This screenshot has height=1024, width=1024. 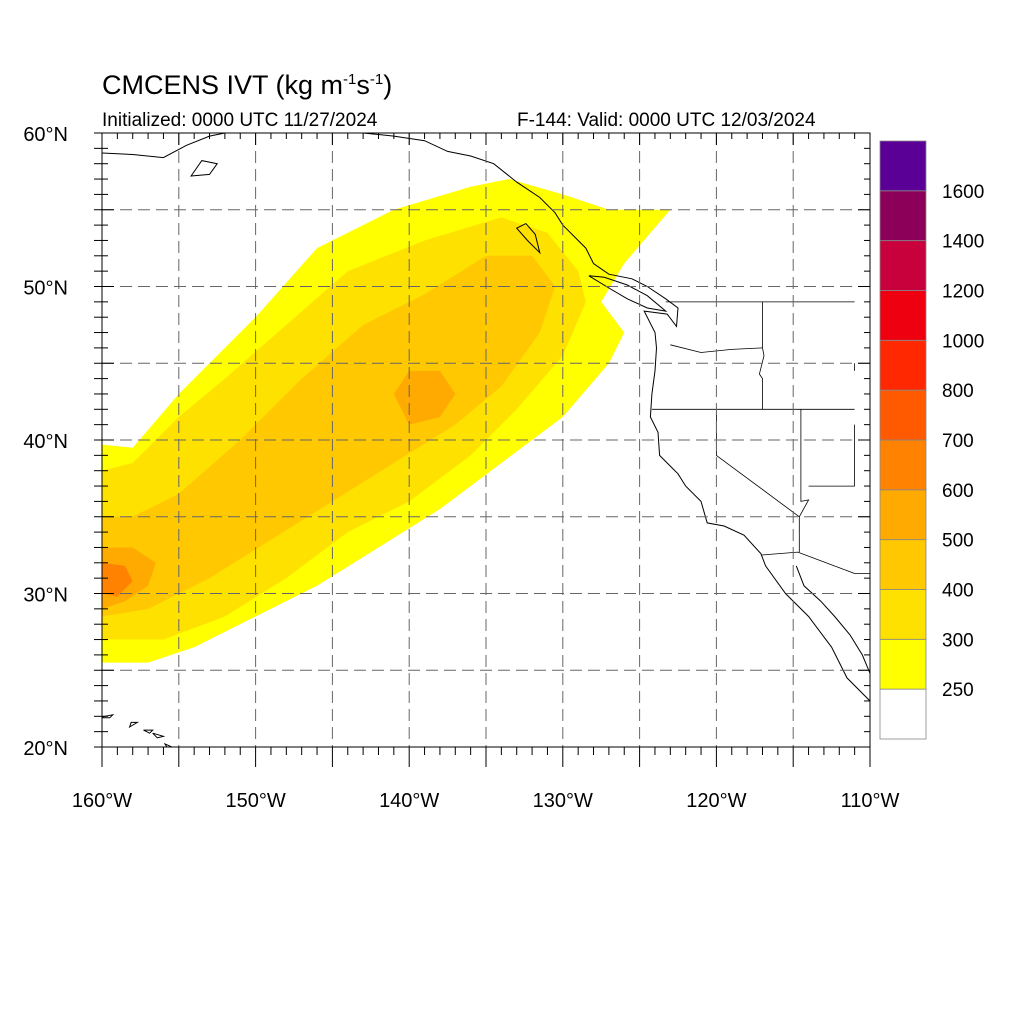 What do you see at coordinates (958, 640) in the screenshot?
I see `colorbar-label: 300` at bounding box center [958, 640].